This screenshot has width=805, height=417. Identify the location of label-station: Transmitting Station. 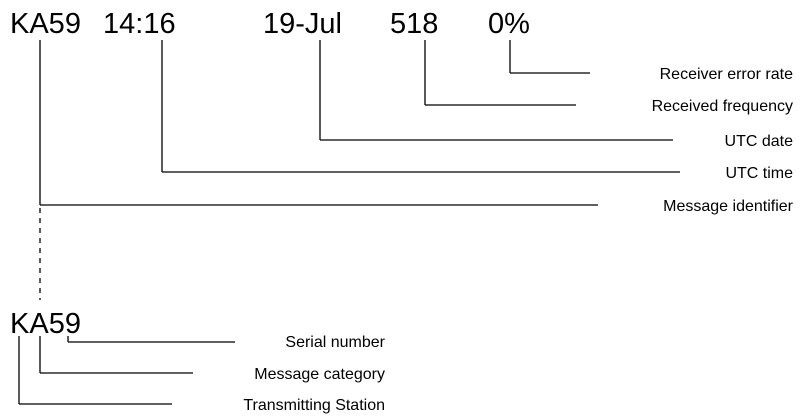
(314, 405).